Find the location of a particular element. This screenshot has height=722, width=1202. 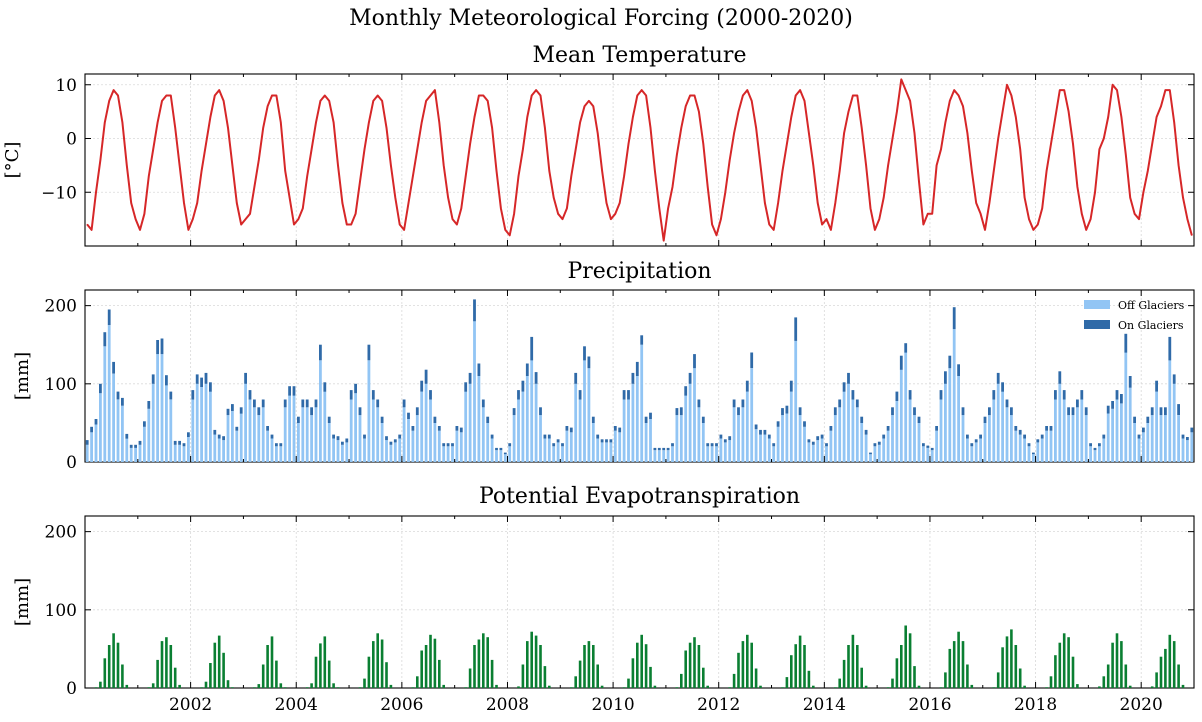

legend-swatch-off is located at coordinates (1097, 304).